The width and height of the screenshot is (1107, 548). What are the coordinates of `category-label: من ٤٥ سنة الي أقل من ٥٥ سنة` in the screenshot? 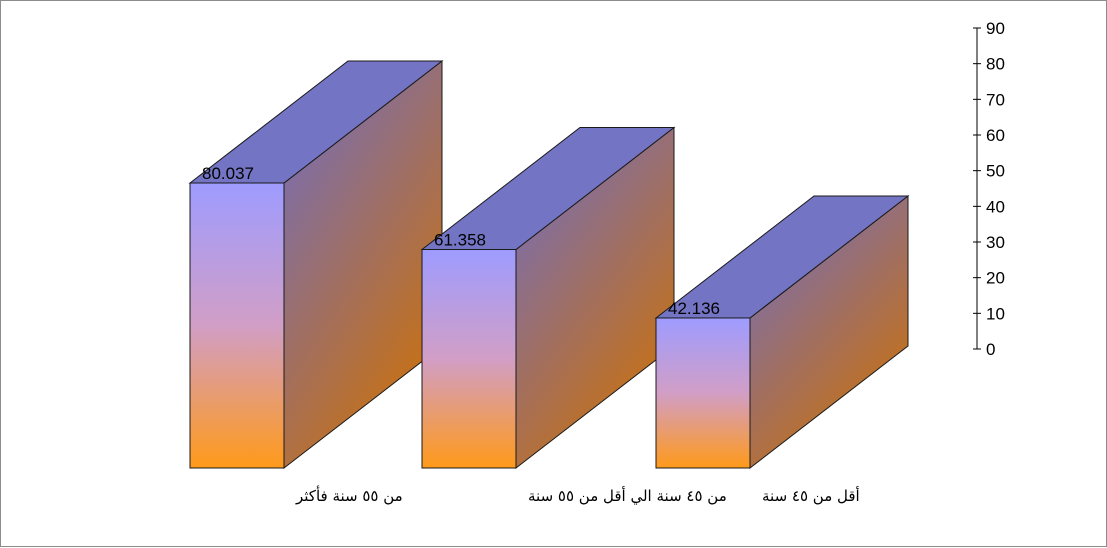 It's located at (627, 496).